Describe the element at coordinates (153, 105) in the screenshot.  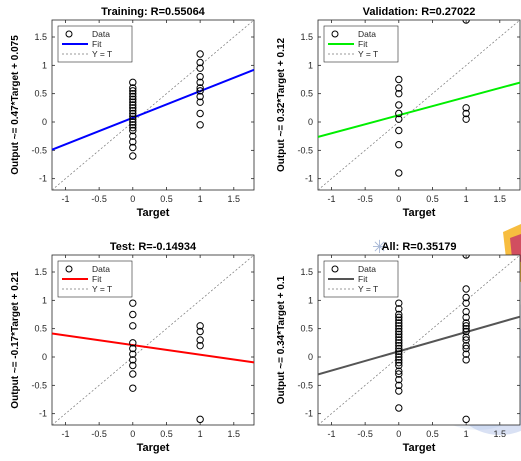
I see `plot-content` at that location.